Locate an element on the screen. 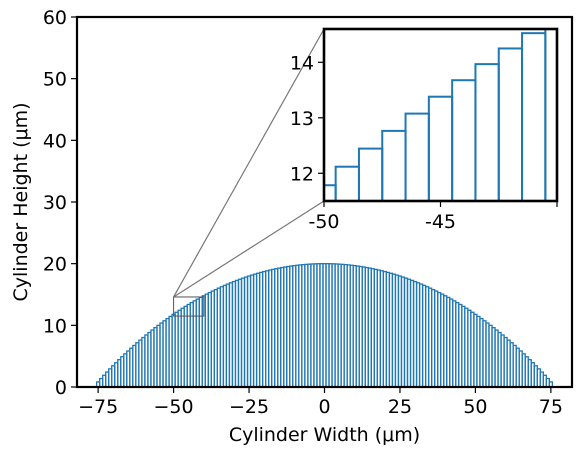 The height and width of the screenshot is (456, 581). inset-bars-group is located at coordinates (435, 115).